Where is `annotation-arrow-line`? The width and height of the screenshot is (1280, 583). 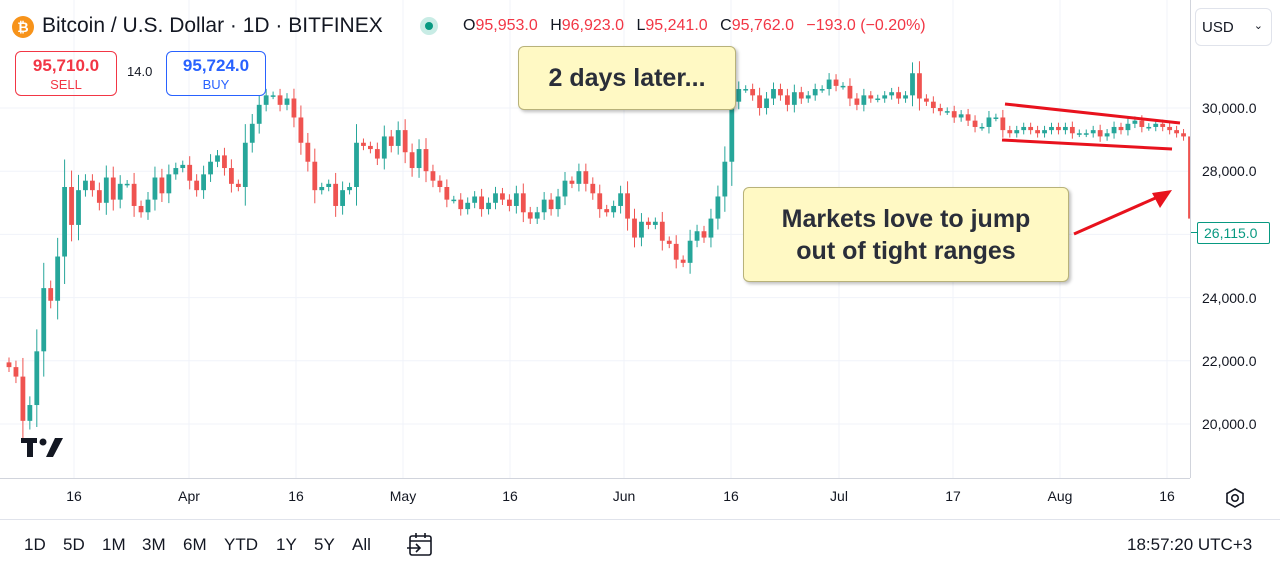
annotation-arrow-line is located at coordinates (1117, 215).